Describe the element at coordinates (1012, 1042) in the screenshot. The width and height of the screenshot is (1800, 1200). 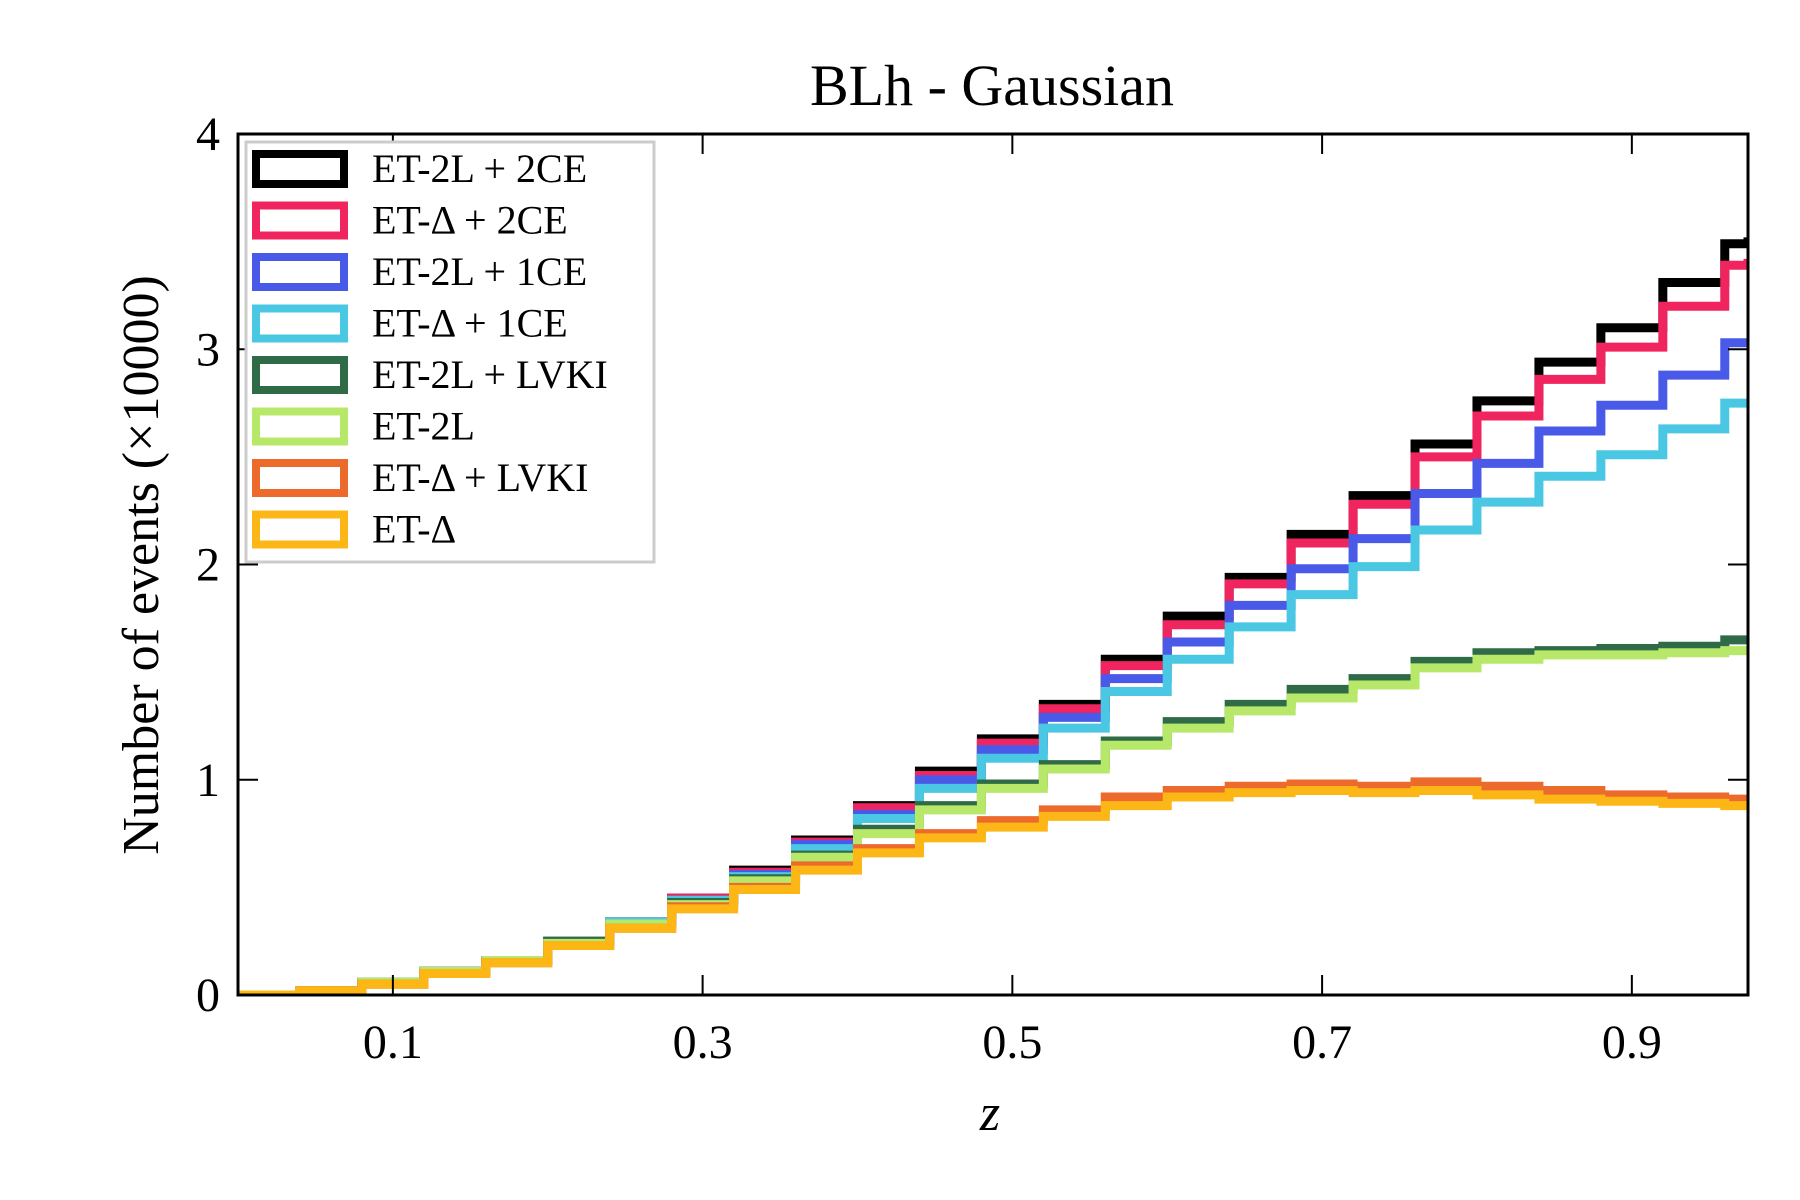
I see `x-tick-label: 0.5` at that location.